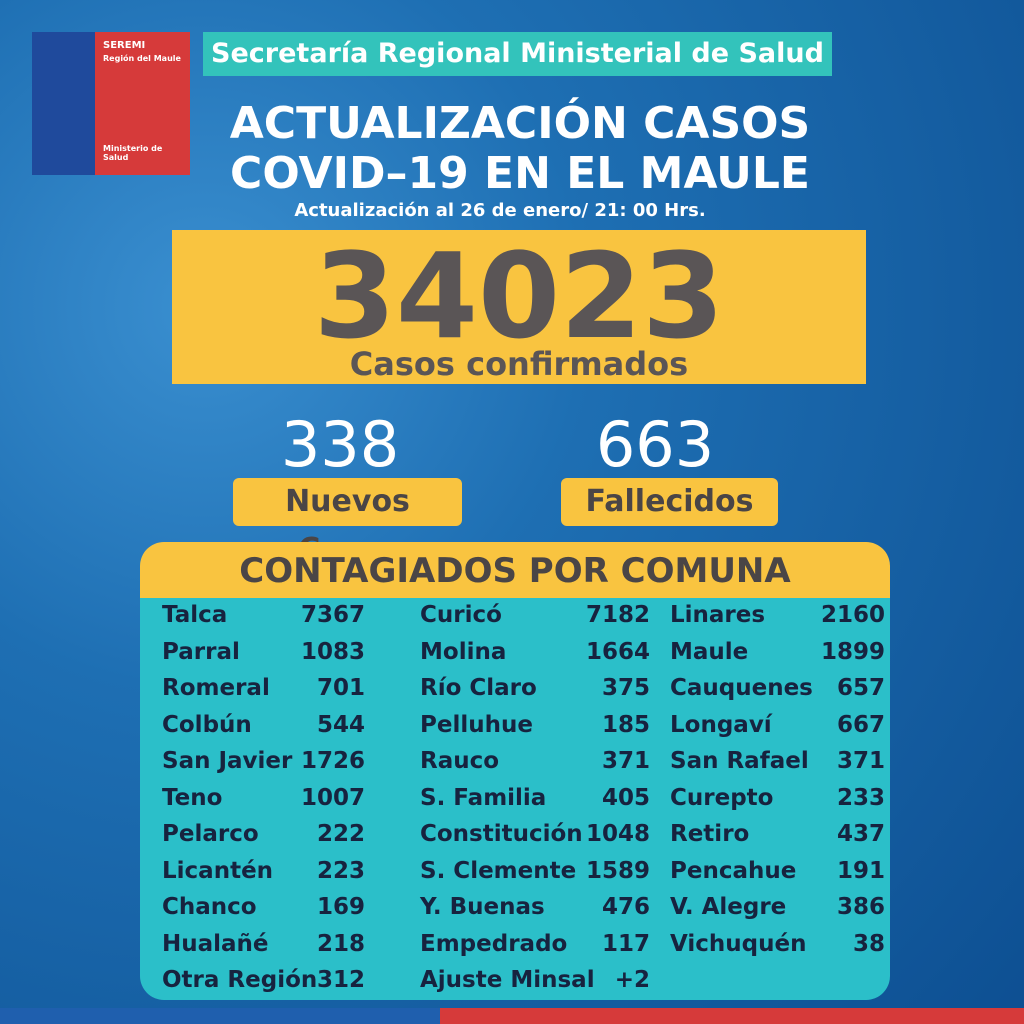 The height and width of the screenshot is (1024, 1024). Describe the element at coordinates (625, 797) in the screenshot. I see `comuna-value: 405` at that location.